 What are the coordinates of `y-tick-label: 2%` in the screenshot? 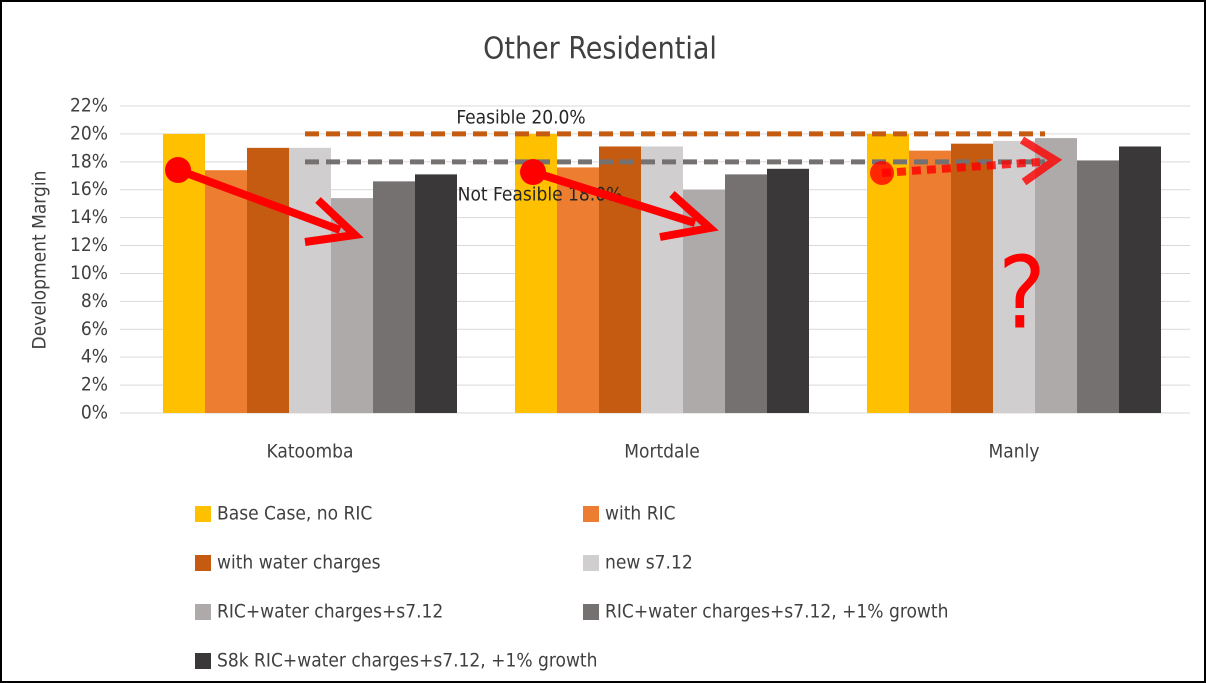 It's located at (94, 385).